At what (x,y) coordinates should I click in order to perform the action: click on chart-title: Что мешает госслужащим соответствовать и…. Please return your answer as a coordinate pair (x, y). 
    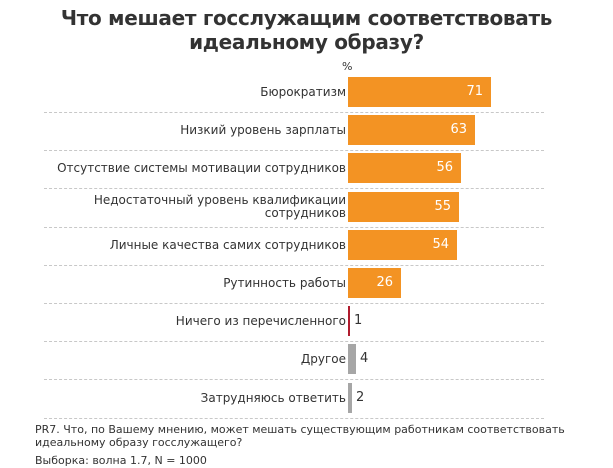
    Looking at the image, I should click on (306, 30).